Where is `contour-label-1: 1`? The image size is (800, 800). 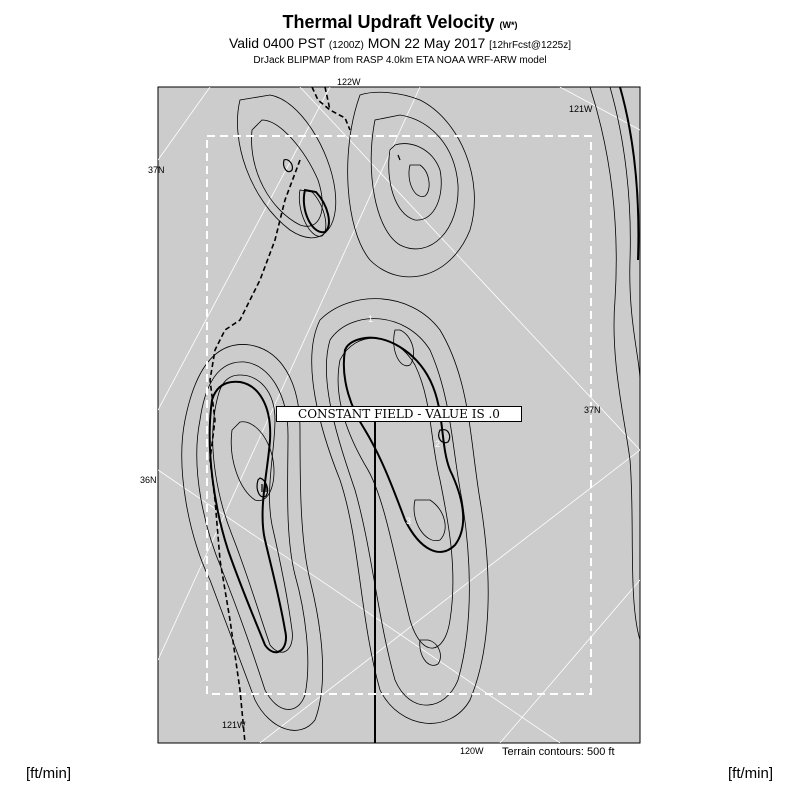
contour-label-1: 1 is located at coordinates (371, 319).